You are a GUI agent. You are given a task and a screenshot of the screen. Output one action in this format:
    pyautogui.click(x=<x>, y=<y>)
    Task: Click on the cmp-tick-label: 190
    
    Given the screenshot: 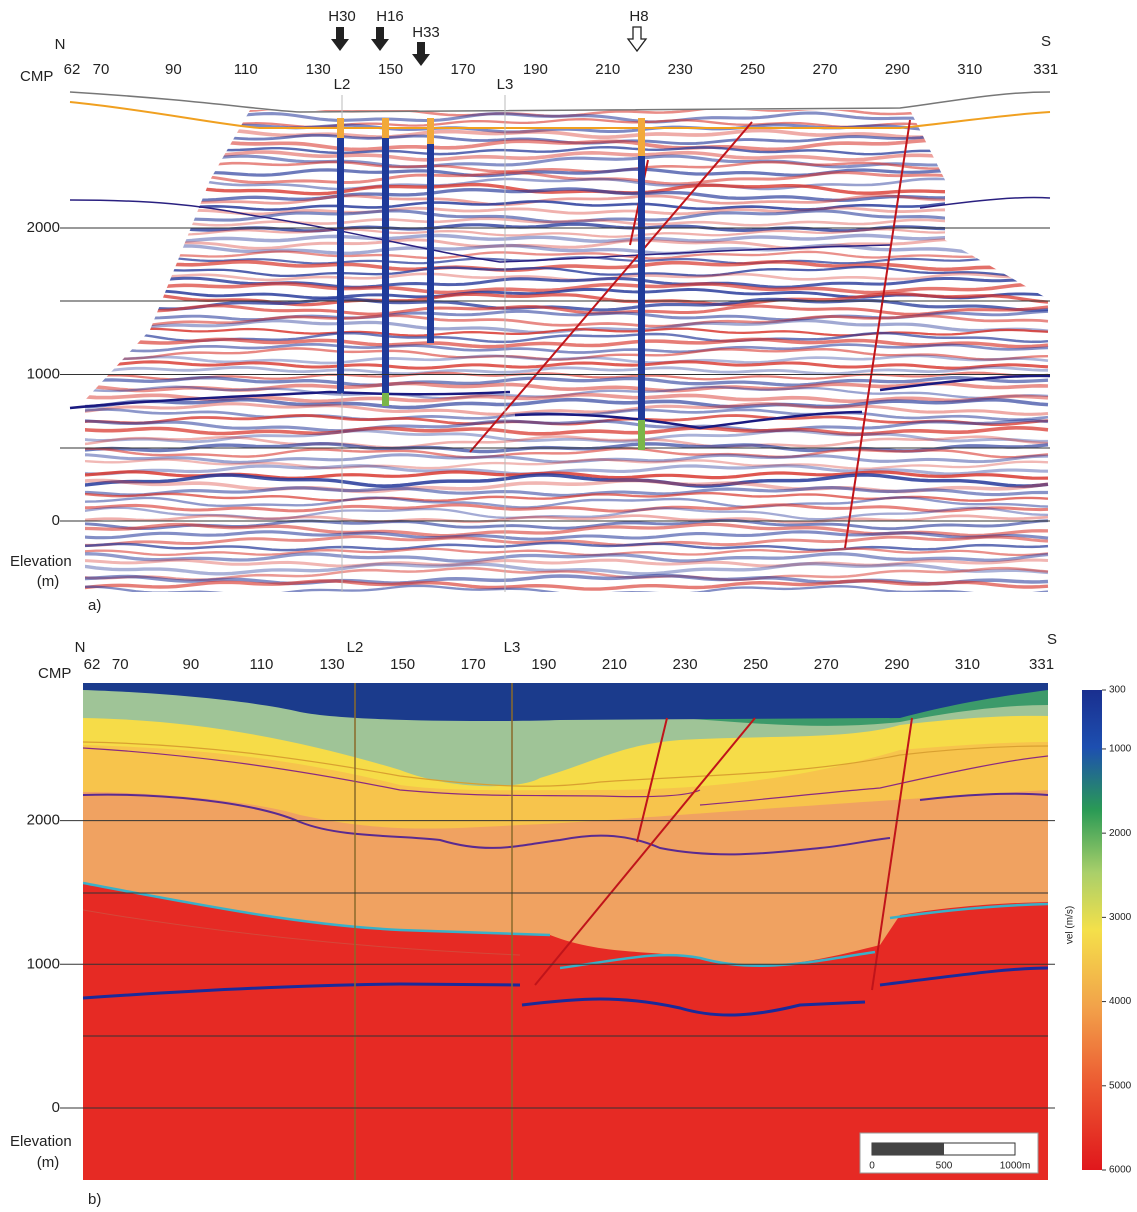 What is the action you would take?
    pyautogui.click(x=535, y=69)
    